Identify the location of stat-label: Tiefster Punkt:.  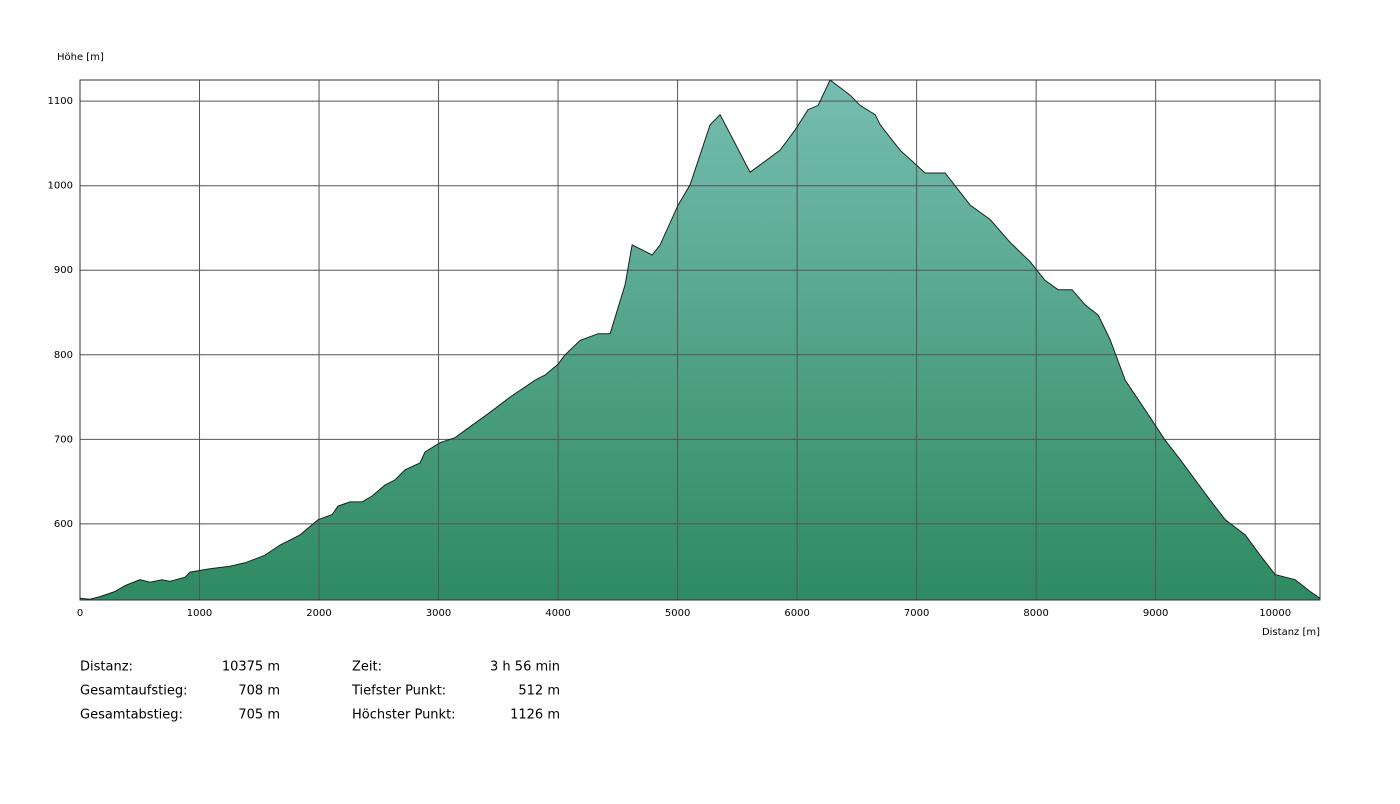
(398, 691).